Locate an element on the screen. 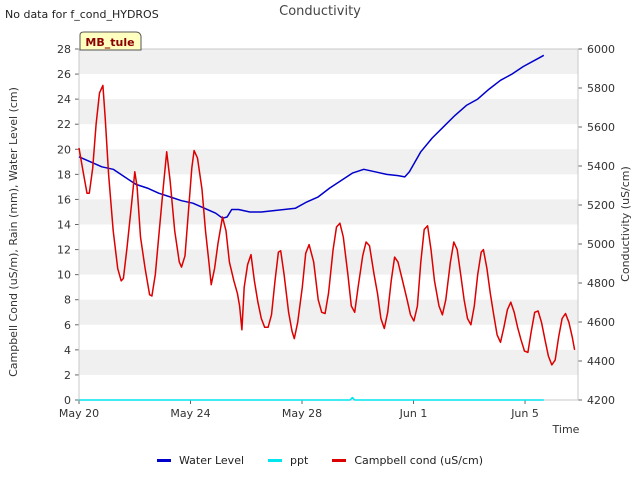 This screenshot has width=640, height=480. legend-item: ppt is located at coordinates (288, 460).